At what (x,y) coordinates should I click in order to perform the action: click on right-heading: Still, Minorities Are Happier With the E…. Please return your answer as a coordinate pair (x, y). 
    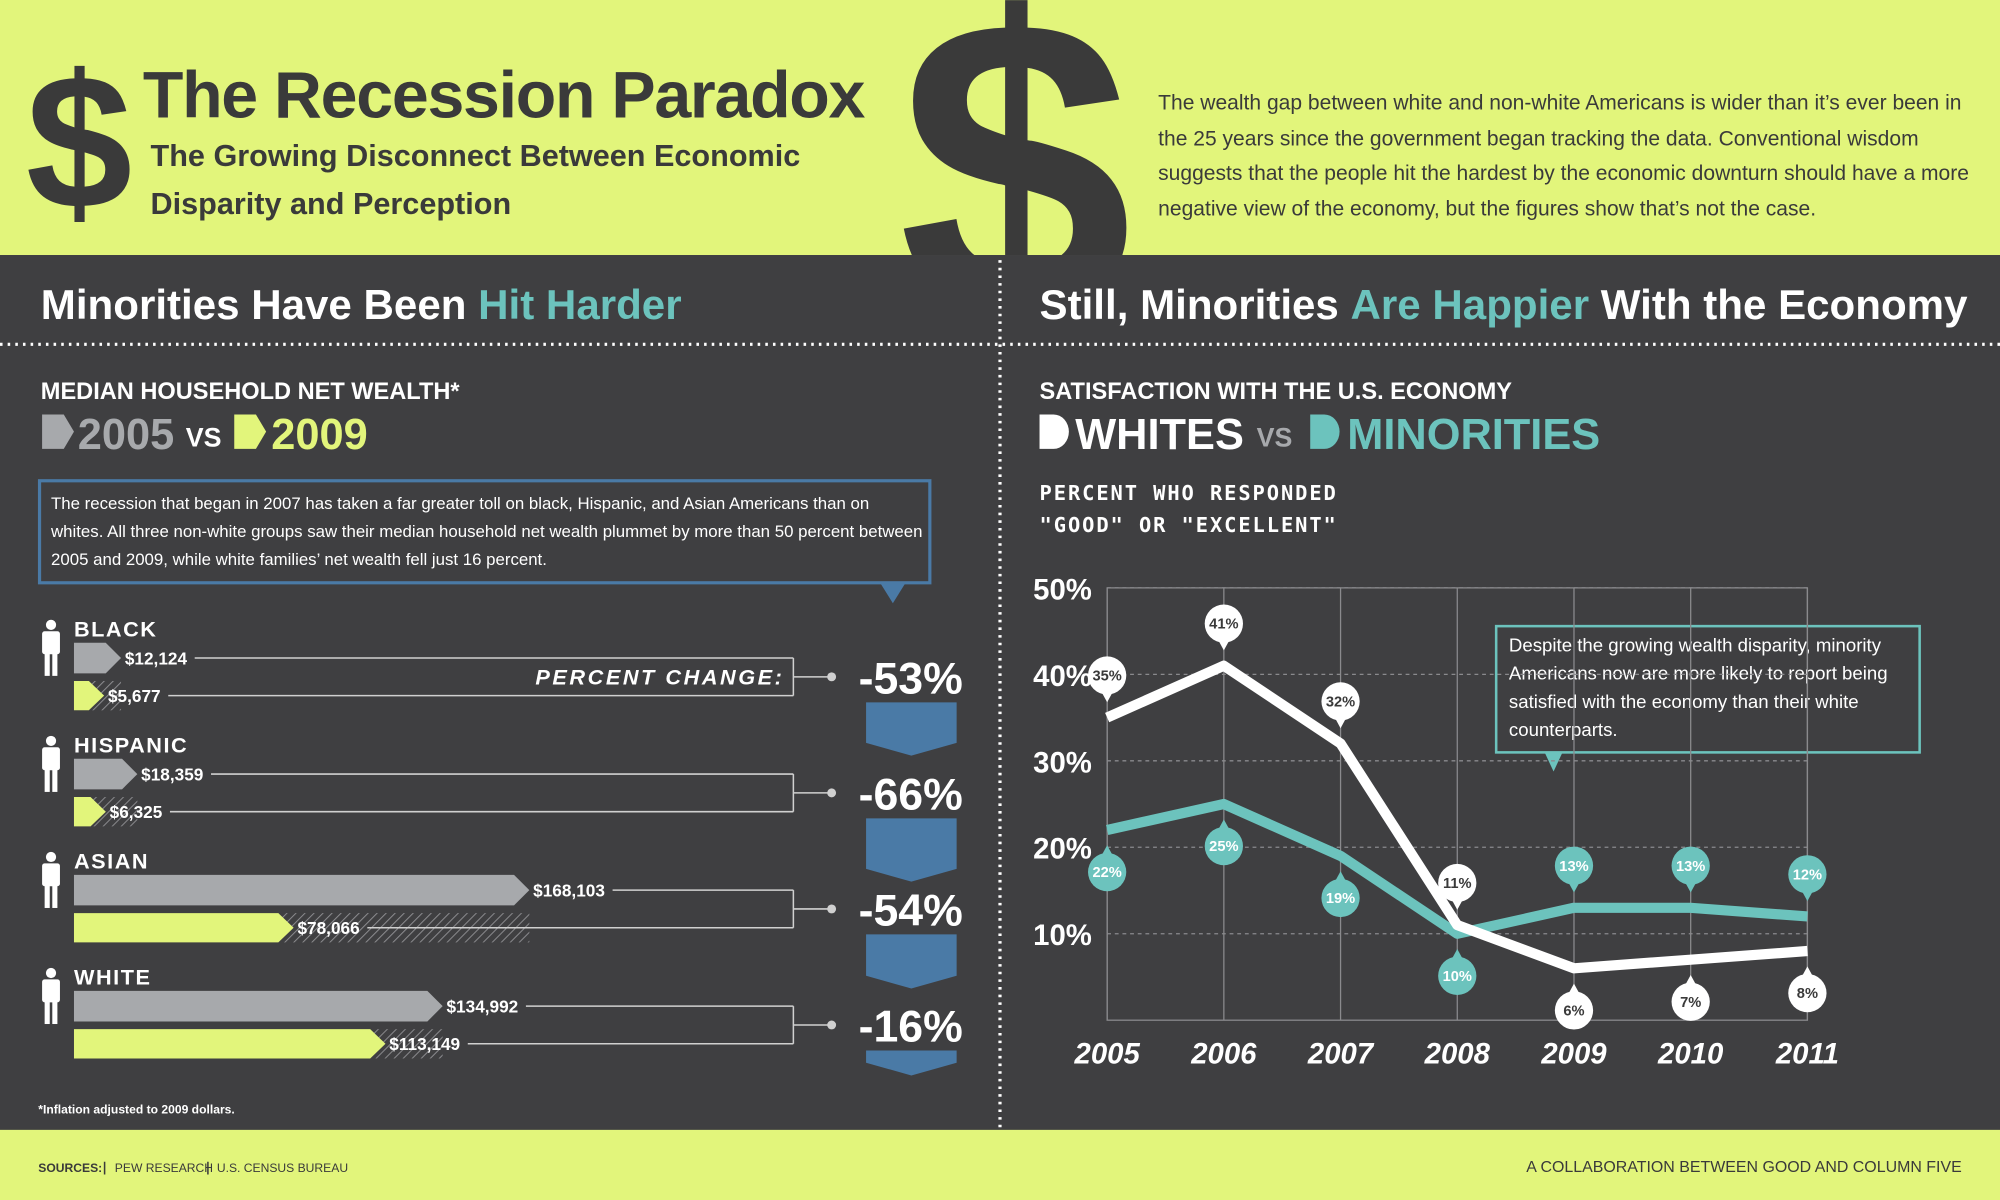
    Looking at the image, I should click on (1504, 304).